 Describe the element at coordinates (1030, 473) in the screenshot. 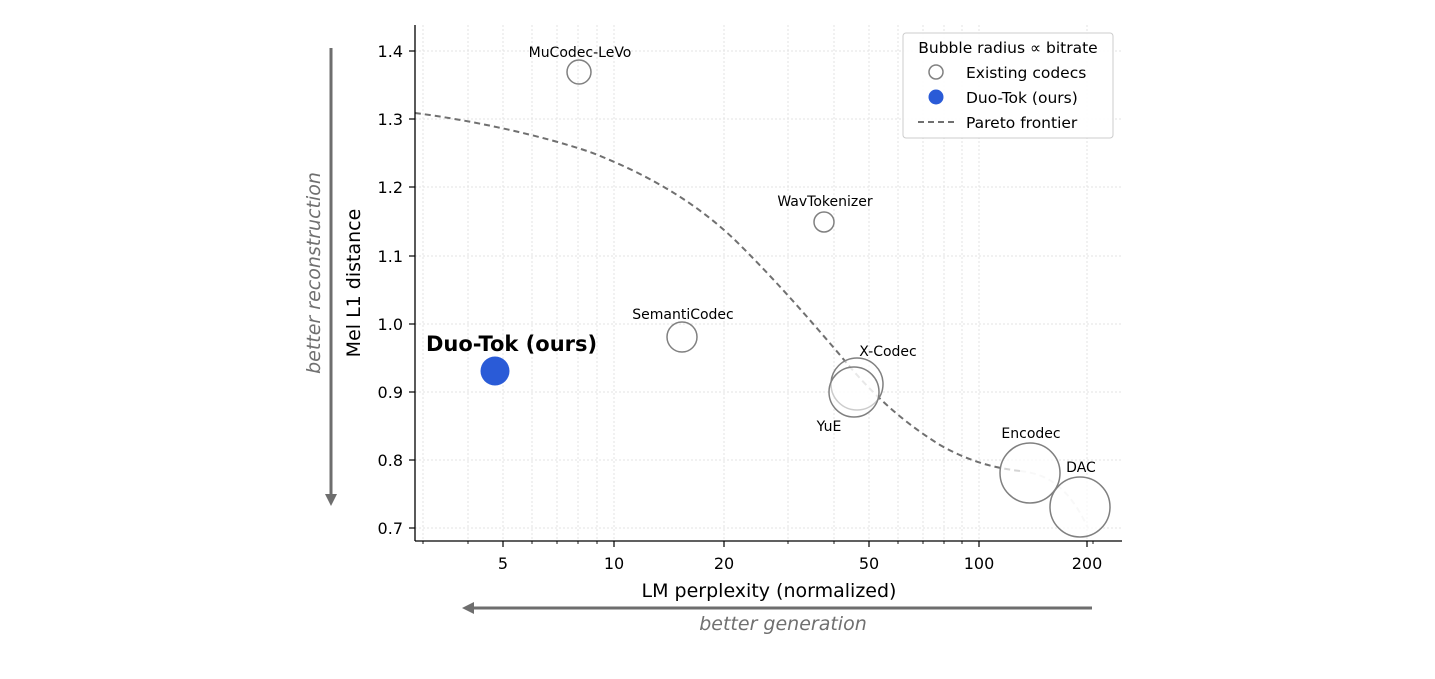

I see `bubble-encodec` at that location.